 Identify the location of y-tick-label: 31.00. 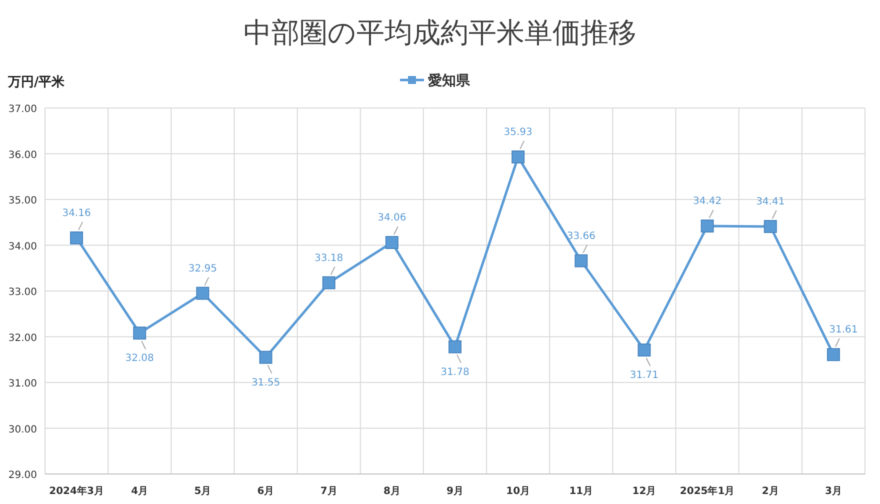
(22, 384).